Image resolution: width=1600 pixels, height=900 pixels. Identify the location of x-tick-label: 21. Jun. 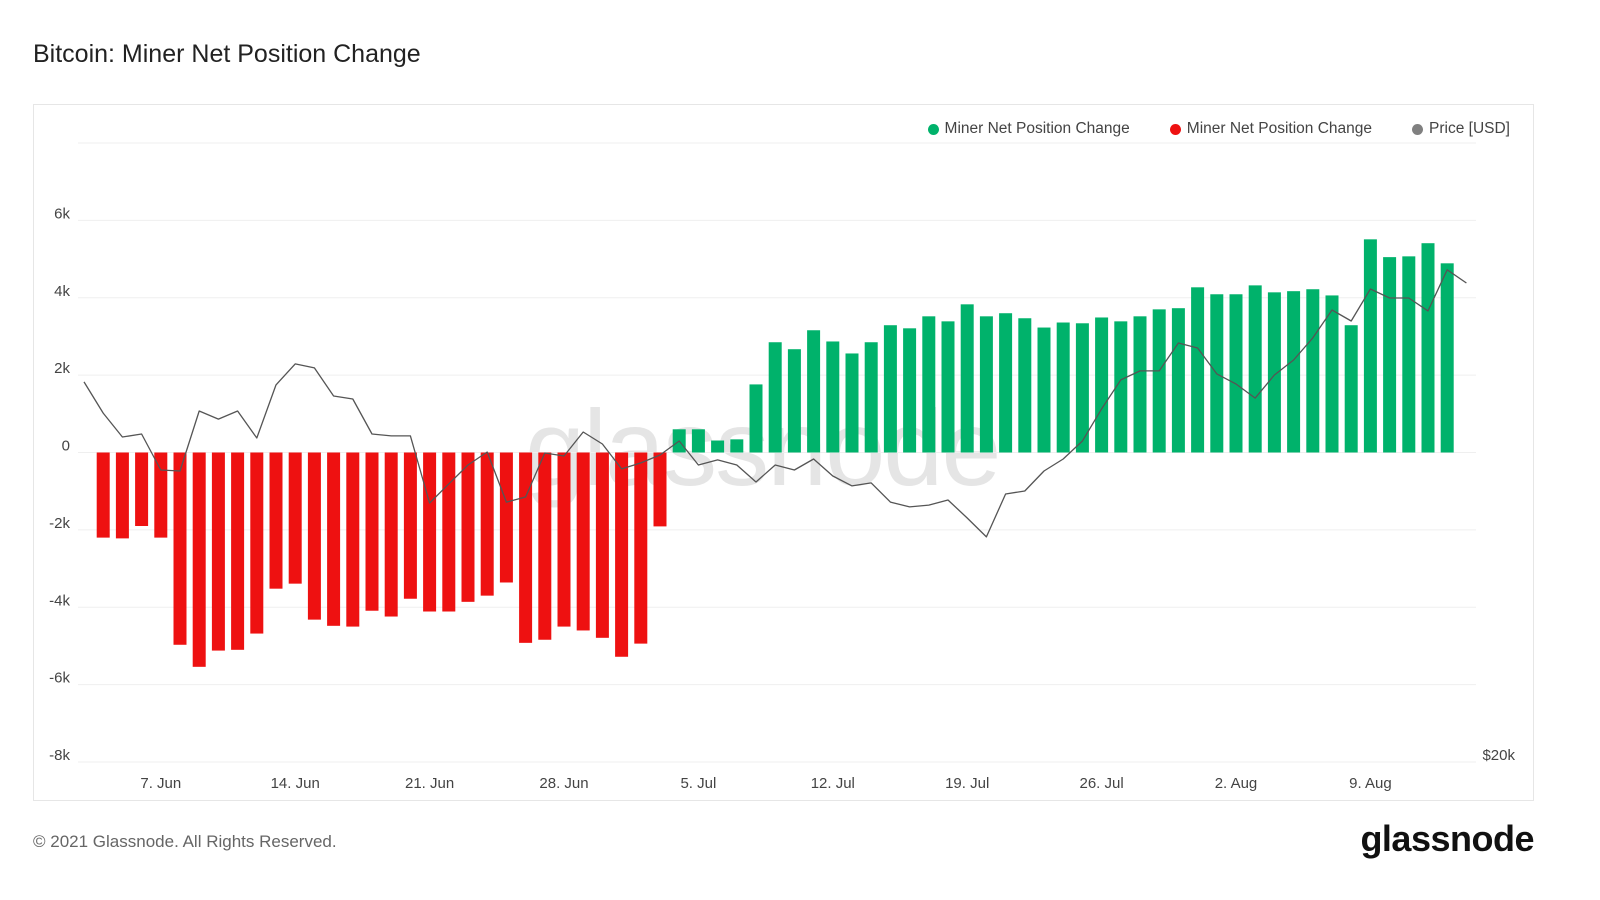
(429, 783).